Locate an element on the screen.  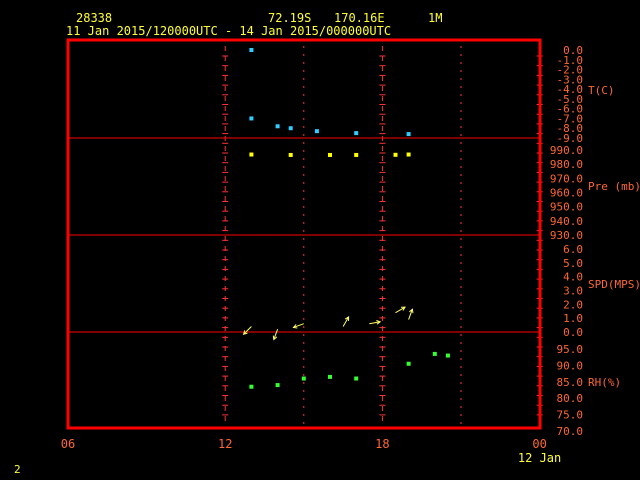
y-tick-label: 930.0 is located at coordinates (566, 235).